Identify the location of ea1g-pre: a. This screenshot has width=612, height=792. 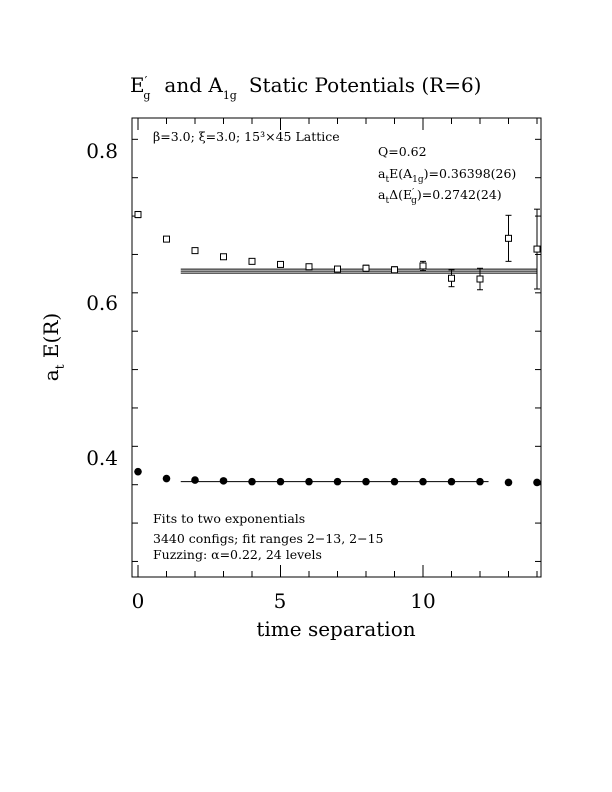
(382, 173).